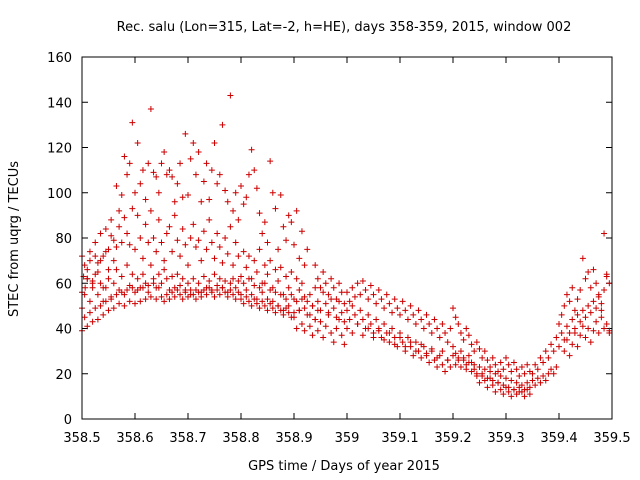 This screenshot has height=480, width=640. I want to click on x-tick-label: 358.5, so click(81, 438).